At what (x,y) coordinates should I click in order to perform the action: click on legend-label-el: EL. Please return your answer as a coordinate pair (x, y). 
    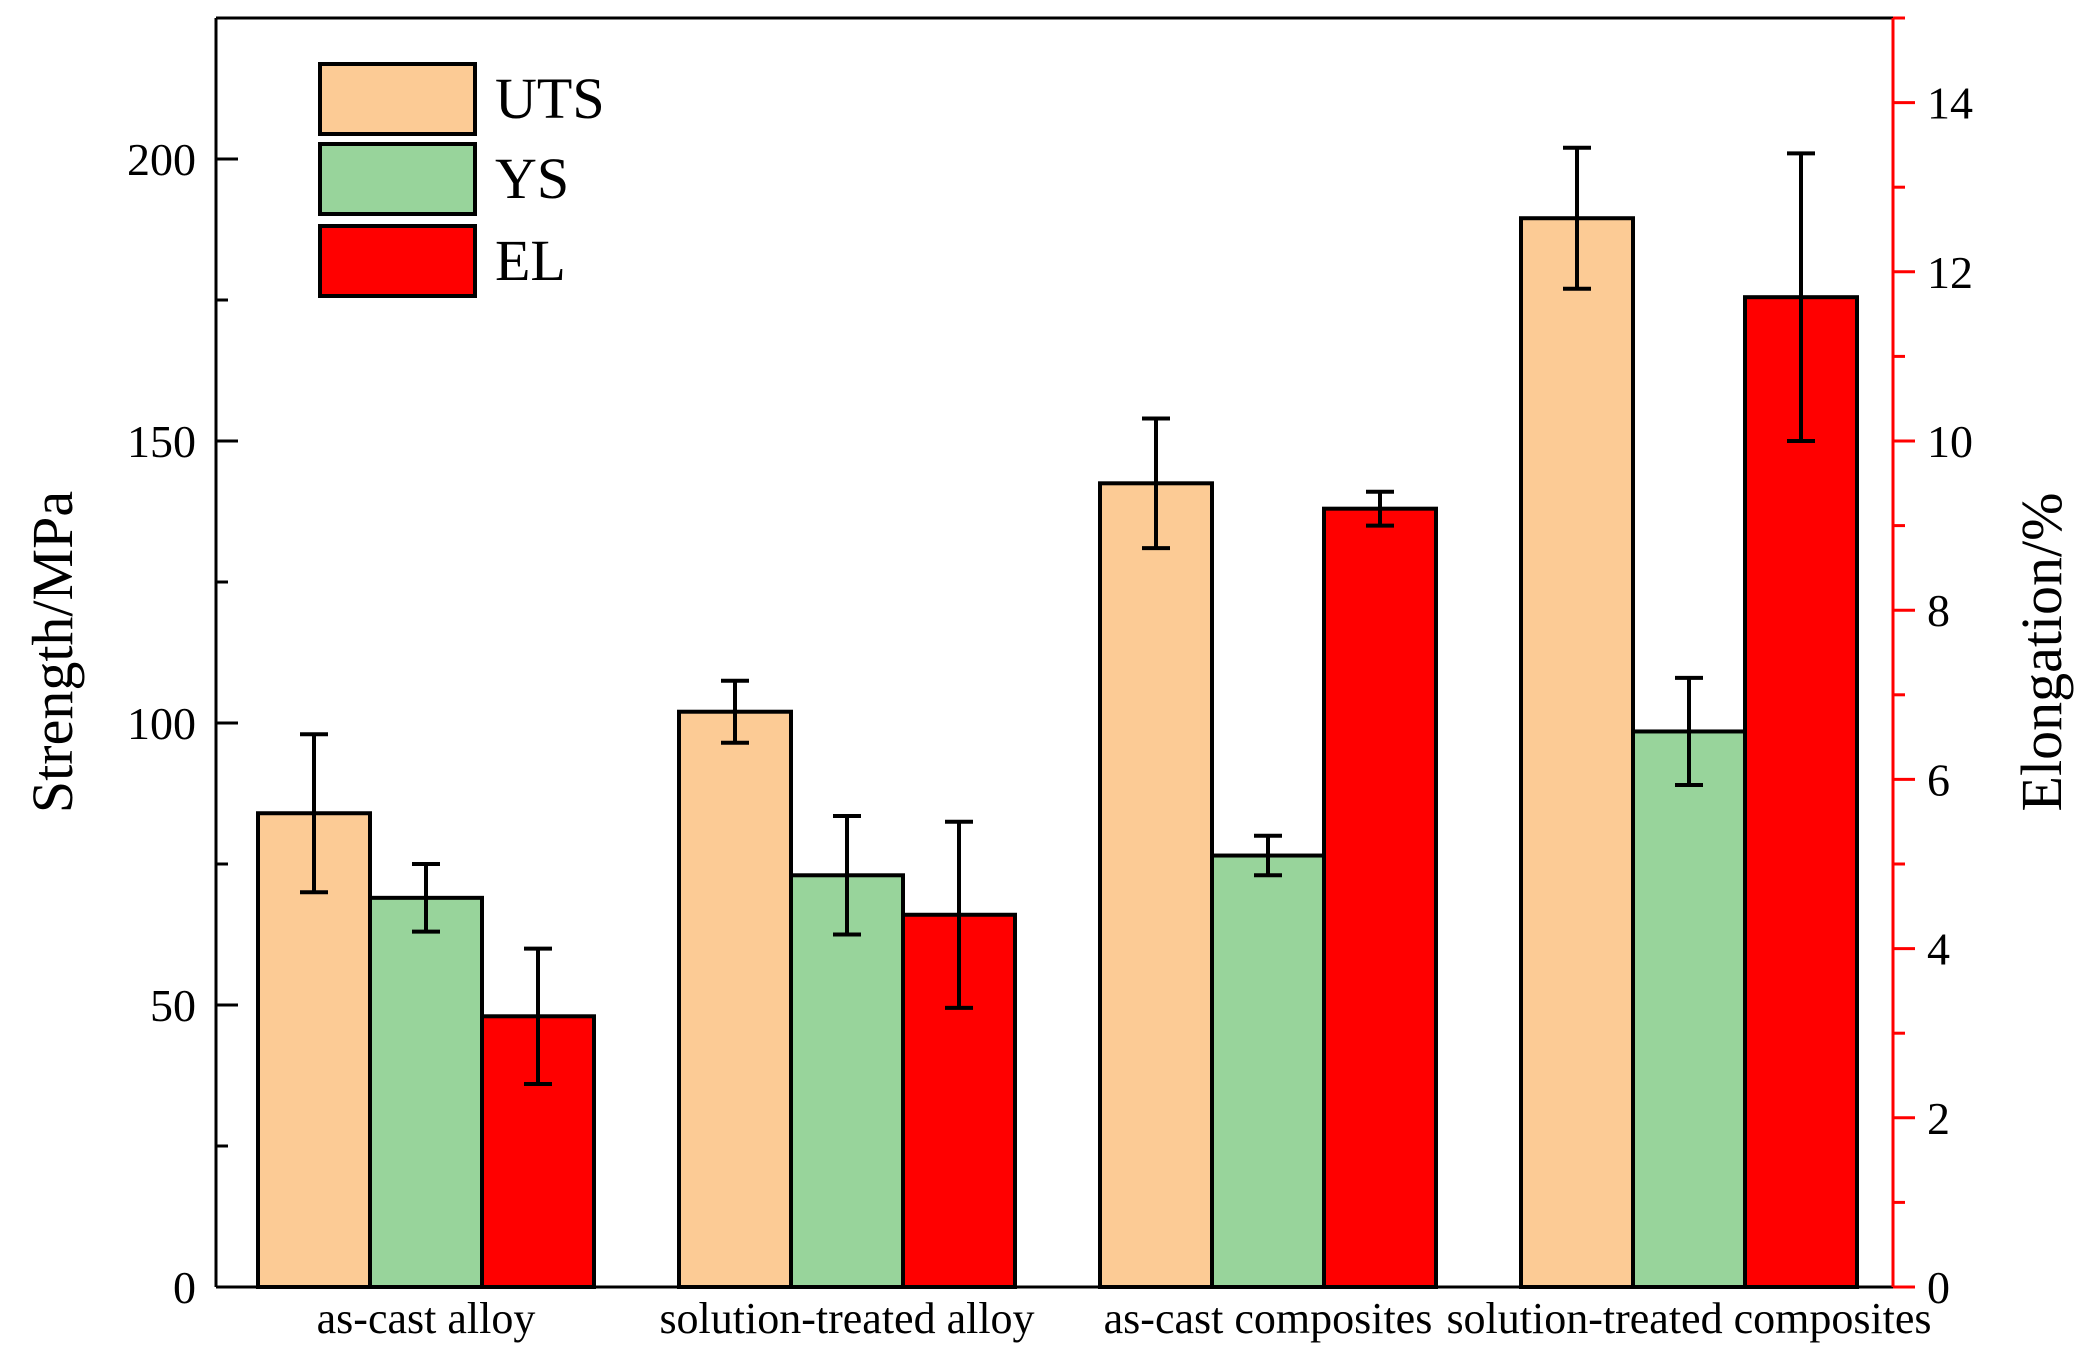
    Looking at the image, I should click on (530, 260).